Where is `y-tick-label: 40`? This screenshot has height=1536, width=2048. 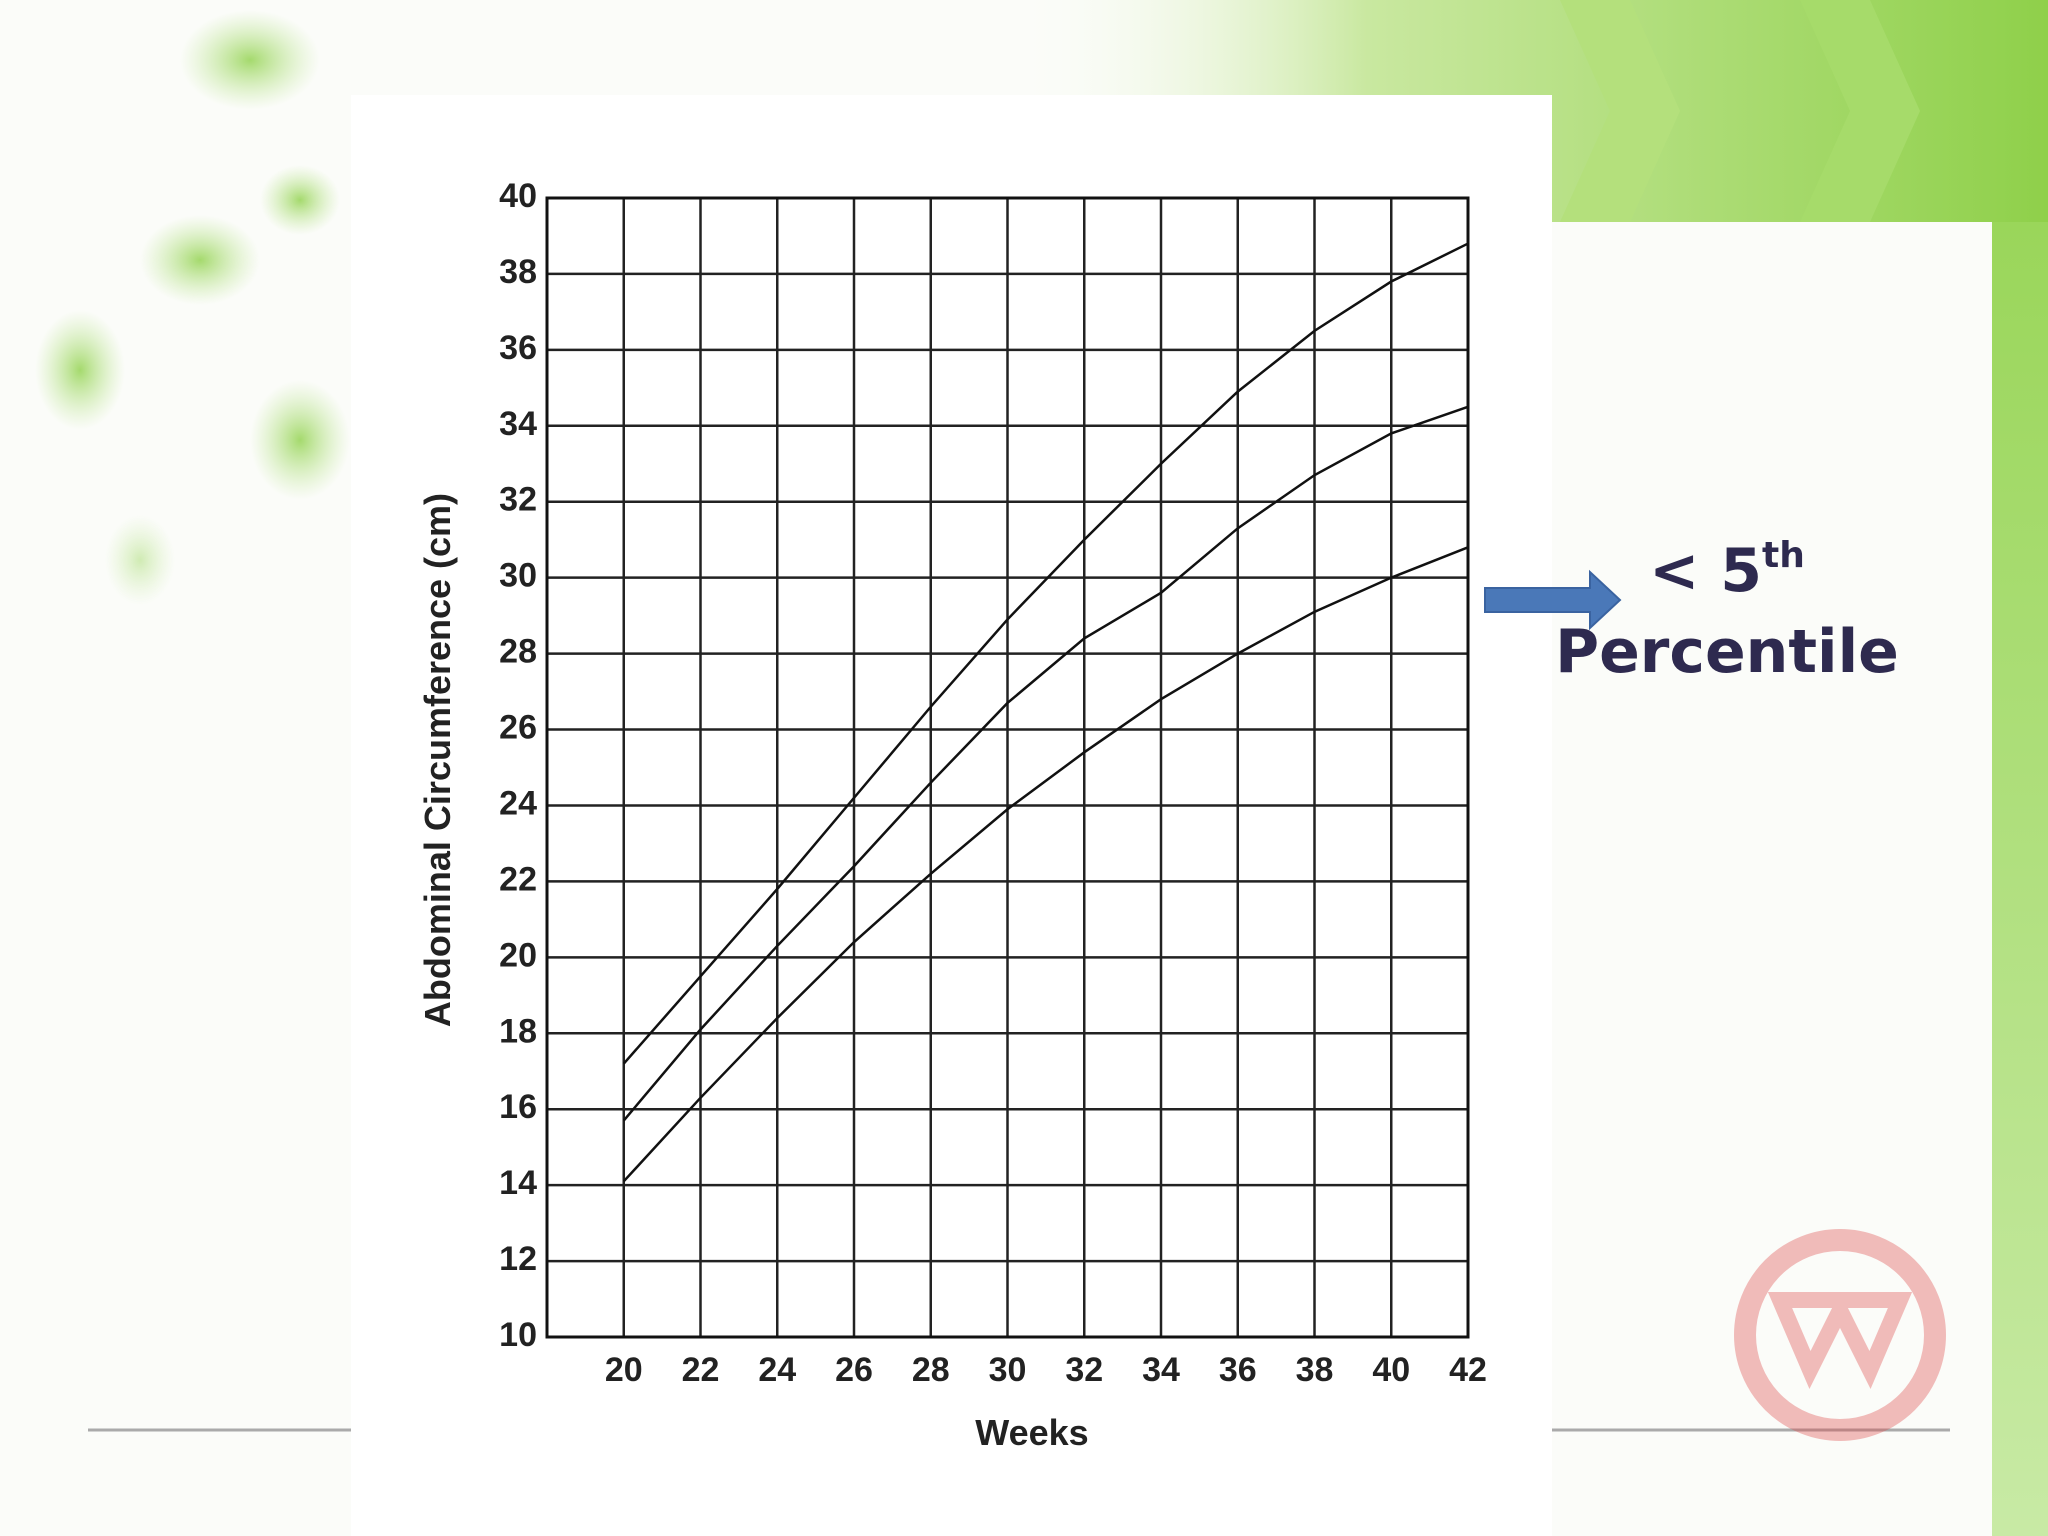
y-tick-label: 40 is located at coordinates (518, 196).